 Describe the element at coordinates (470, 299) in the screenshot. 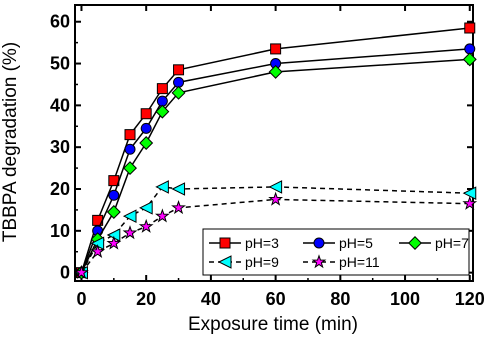

I see `x-tick-label: 120` at that location.